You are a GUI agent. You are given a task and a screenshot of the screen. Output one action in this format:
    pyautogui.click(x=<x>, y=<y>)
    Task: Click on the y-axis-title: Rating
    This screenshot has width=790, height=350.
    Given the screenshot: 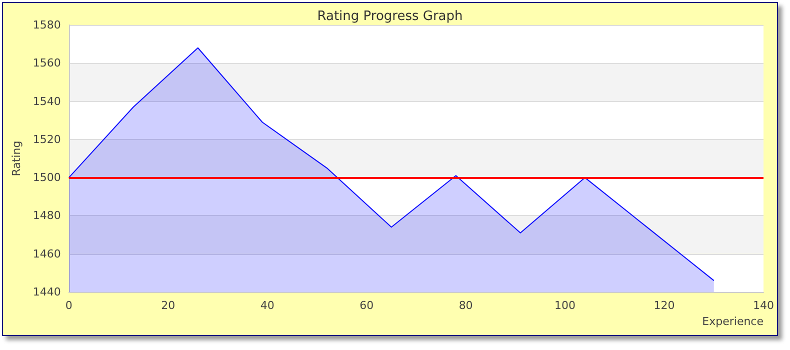 What is the action you would take?
    pyautogui.click(x=16, y=158)
    